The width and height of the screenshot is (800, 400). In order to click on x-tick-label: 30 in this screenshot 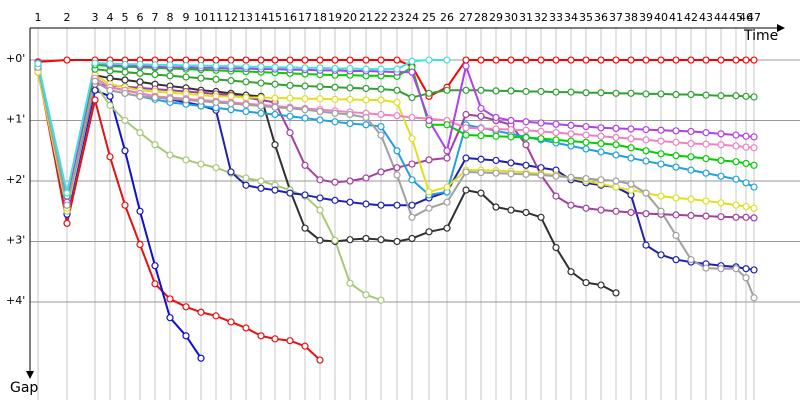, I will do `click(511, 17)`.